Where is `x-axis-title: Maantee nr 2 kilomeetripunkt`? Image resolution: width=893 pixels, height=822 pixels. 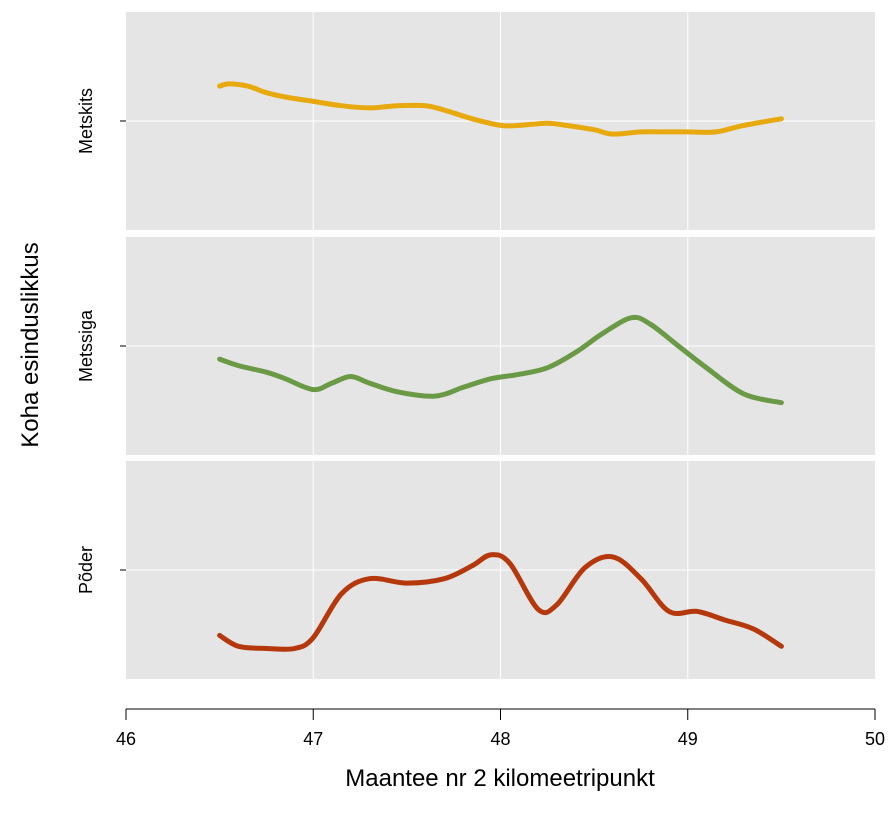 x-axis-title: Maantee nr 2 kilomeetripunkt is located at coordinates (500, 778).